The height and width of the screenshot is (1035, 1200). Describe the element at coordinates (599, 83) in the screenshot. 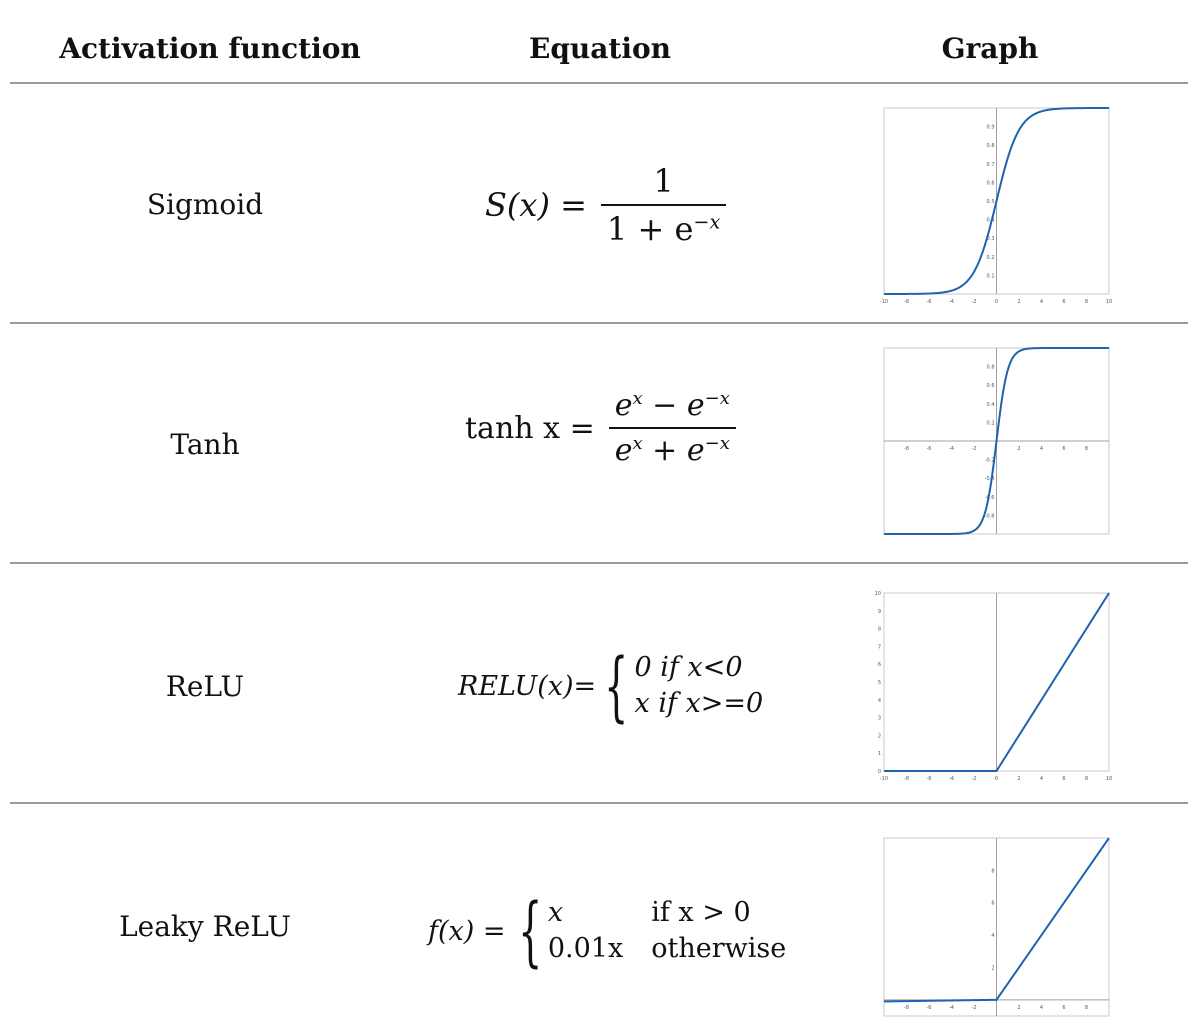

I see `header-divider` at that location.